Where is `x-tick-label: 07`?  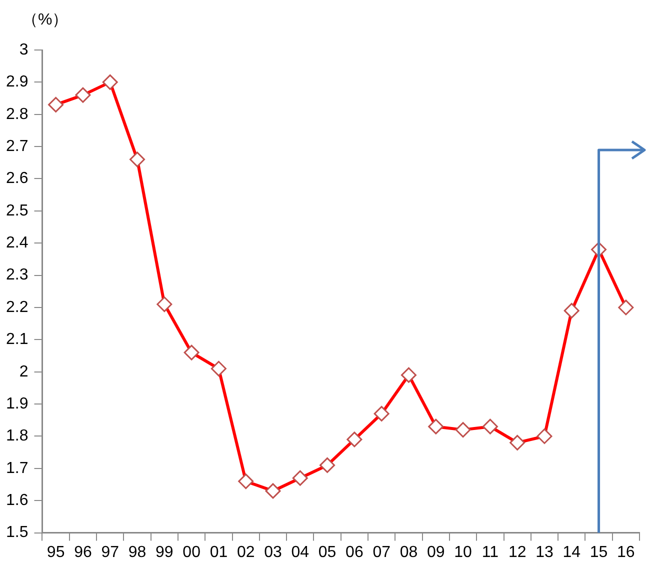
x-tick-label: 07 is located at coordinates (381, 552).